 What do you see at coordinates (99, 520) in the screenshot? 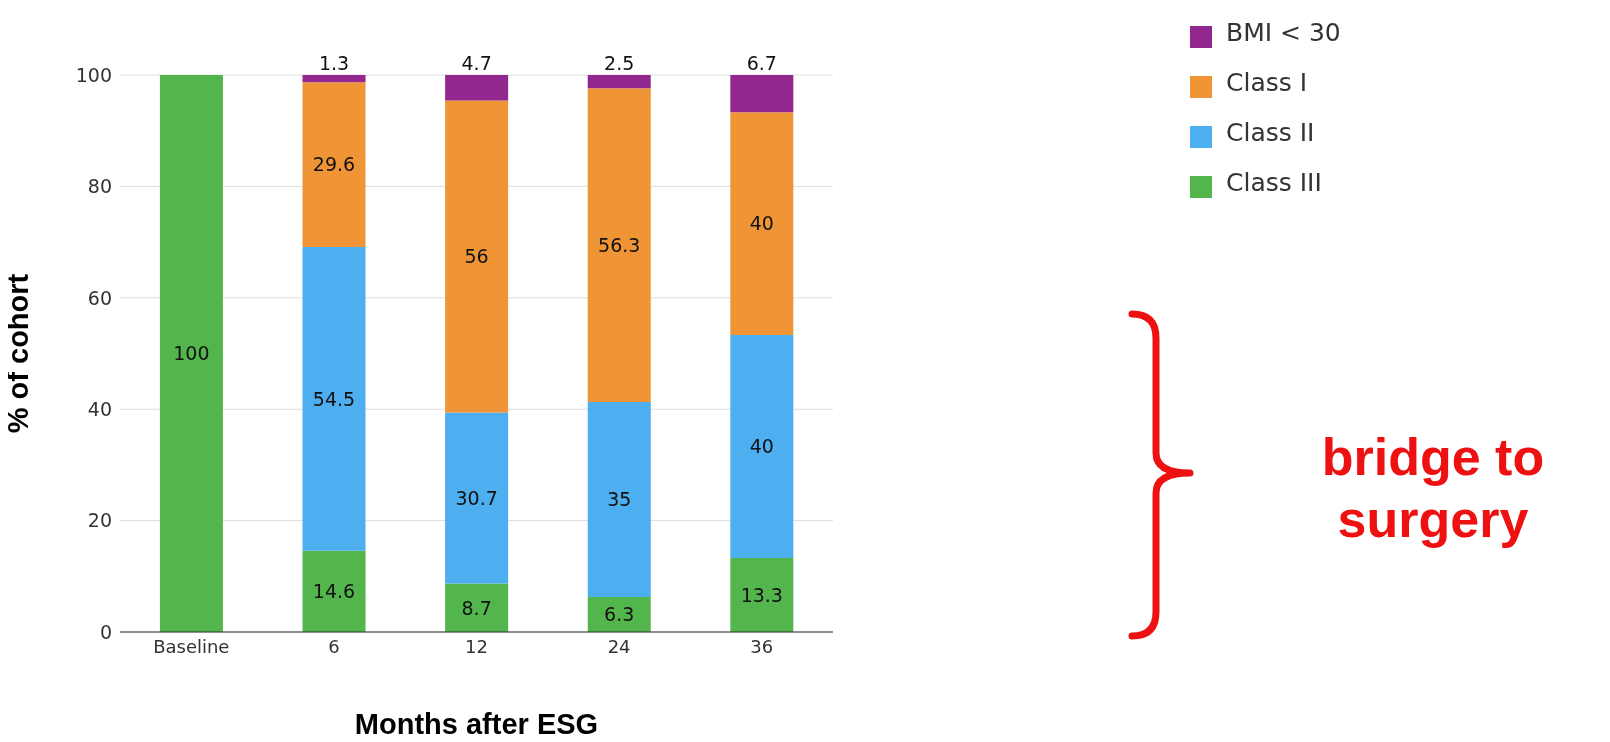
I see `y-tick-label: 20` at bounding box center [99, 520].